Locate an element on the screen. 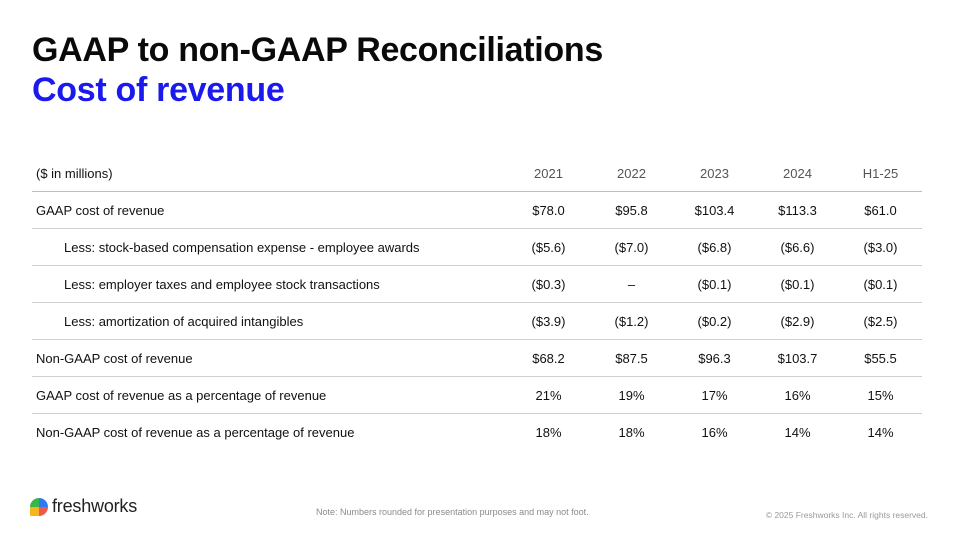 The image size is (960, 540). cell-value: 21% is located at coordinates (548, 395).